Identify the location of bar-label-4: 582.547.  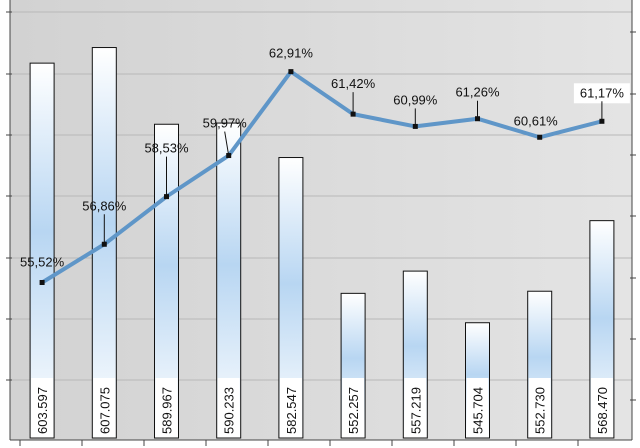
(291, 410).